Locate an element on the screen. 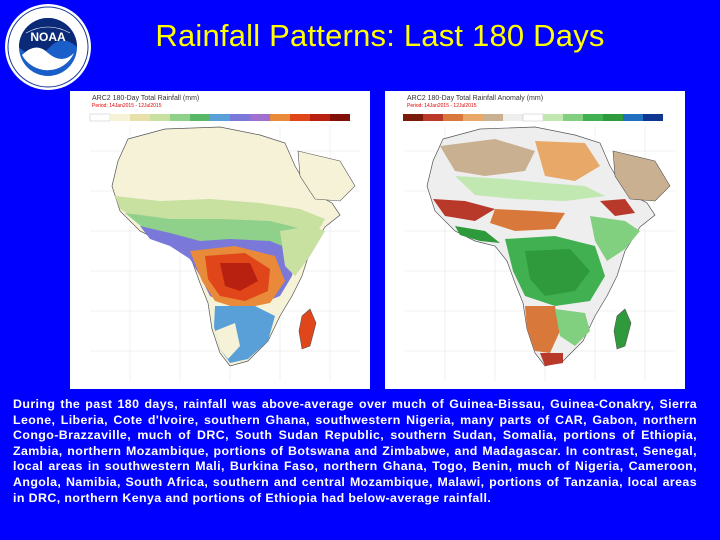 The image size is (720, 540). total-rainfall-heading: ARC2 180-Day Total Rainfall (mm) is located at coordinates (146, 98).